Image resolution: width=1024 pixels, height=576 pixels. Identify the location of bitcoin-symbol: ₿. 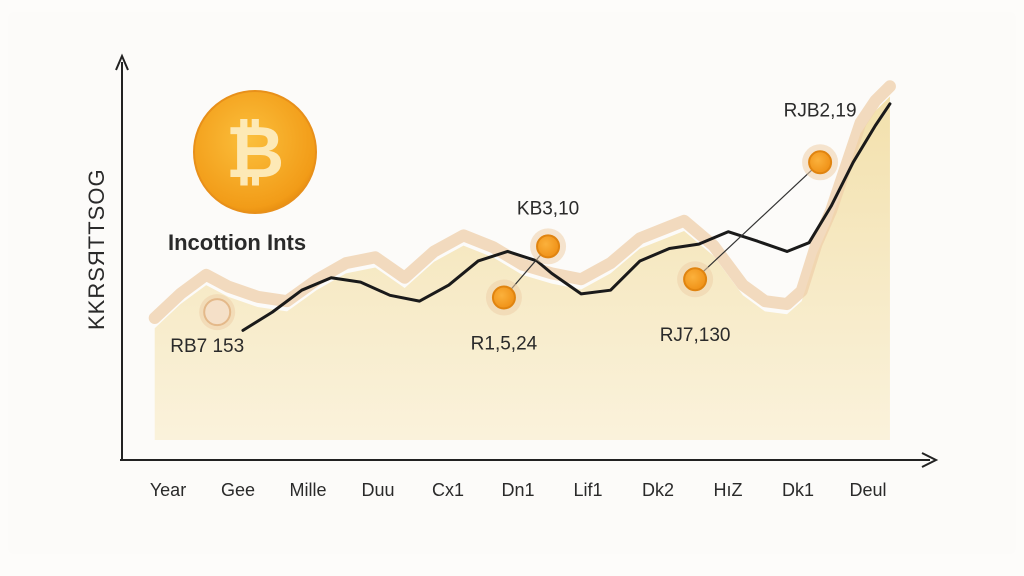
(255, 152).